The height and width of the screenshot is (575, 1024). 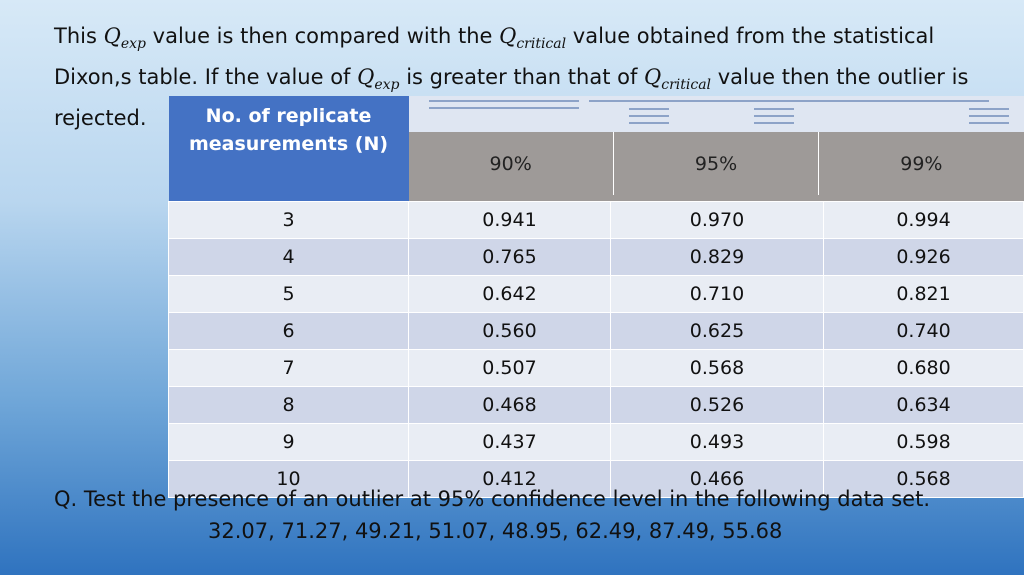 I want to click on cell-n: 6, so click(x=288, y=331).